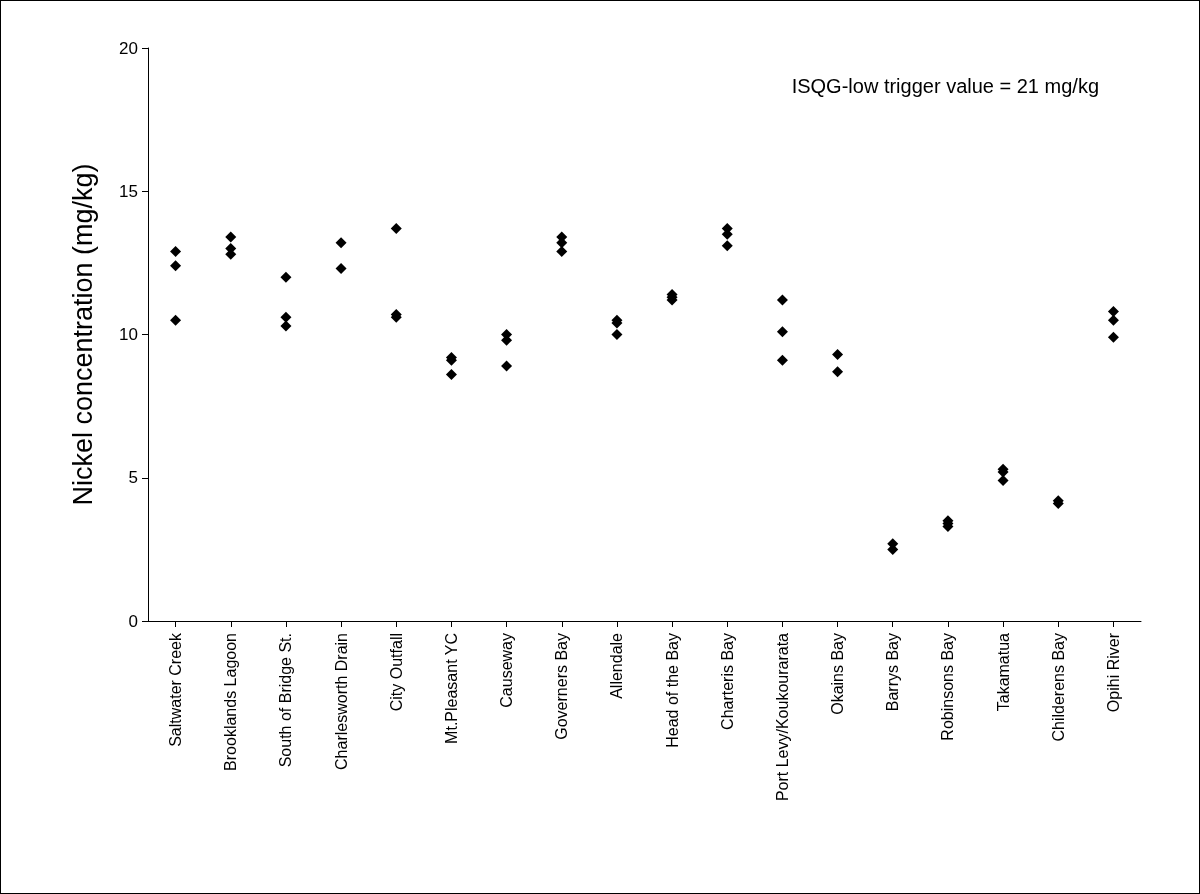 This screenshot has width=1200, height=894. Describe the element at coordinates (451, 688) in the screenshot. I see `x-tick-label: Mt.Pleasant YC` at that location.